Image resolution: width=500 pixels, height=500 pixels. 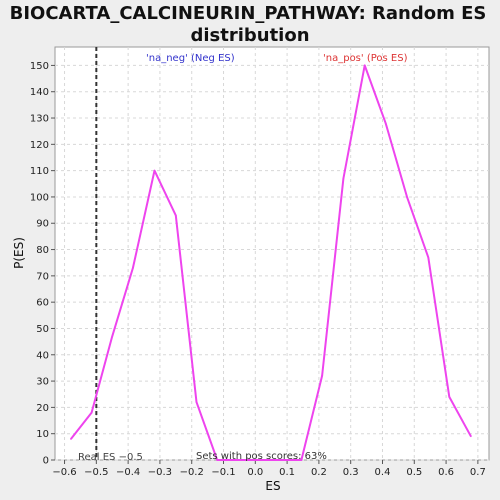 I want to click on x-tick-label: 0.1, so click(x=287, y=472).